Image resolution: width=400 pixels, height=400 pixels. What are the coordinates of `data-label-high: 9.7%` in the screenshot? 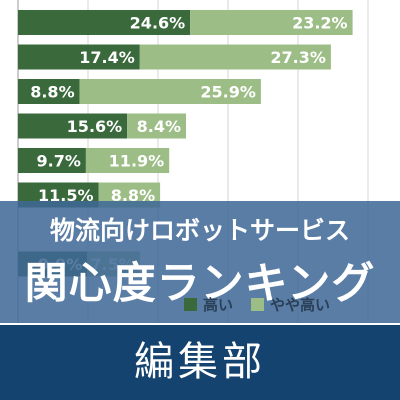 It's located at (59, 161).